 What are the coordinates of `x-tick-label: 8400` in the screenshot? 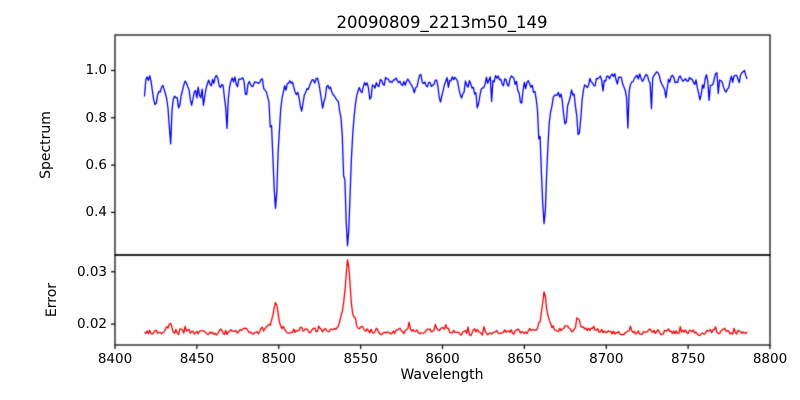 It's located at (115, 359).